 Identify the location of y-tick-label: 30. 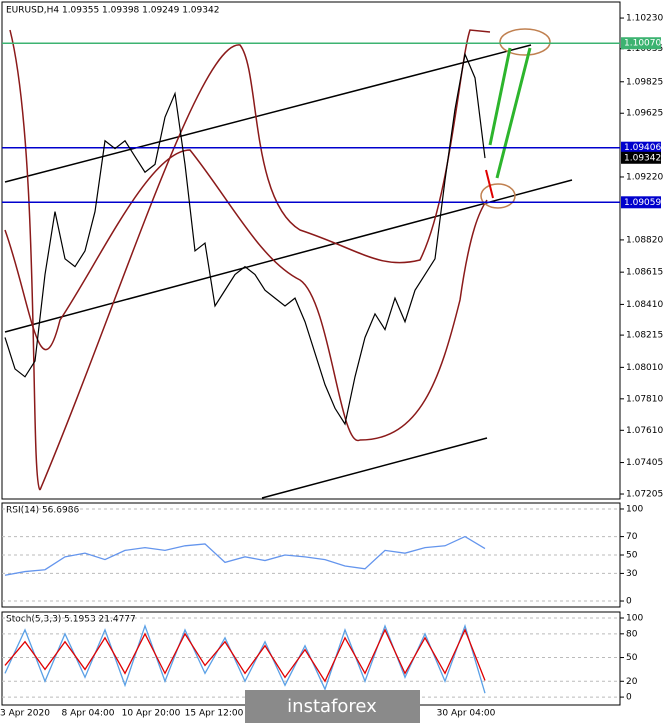
(632, 574).